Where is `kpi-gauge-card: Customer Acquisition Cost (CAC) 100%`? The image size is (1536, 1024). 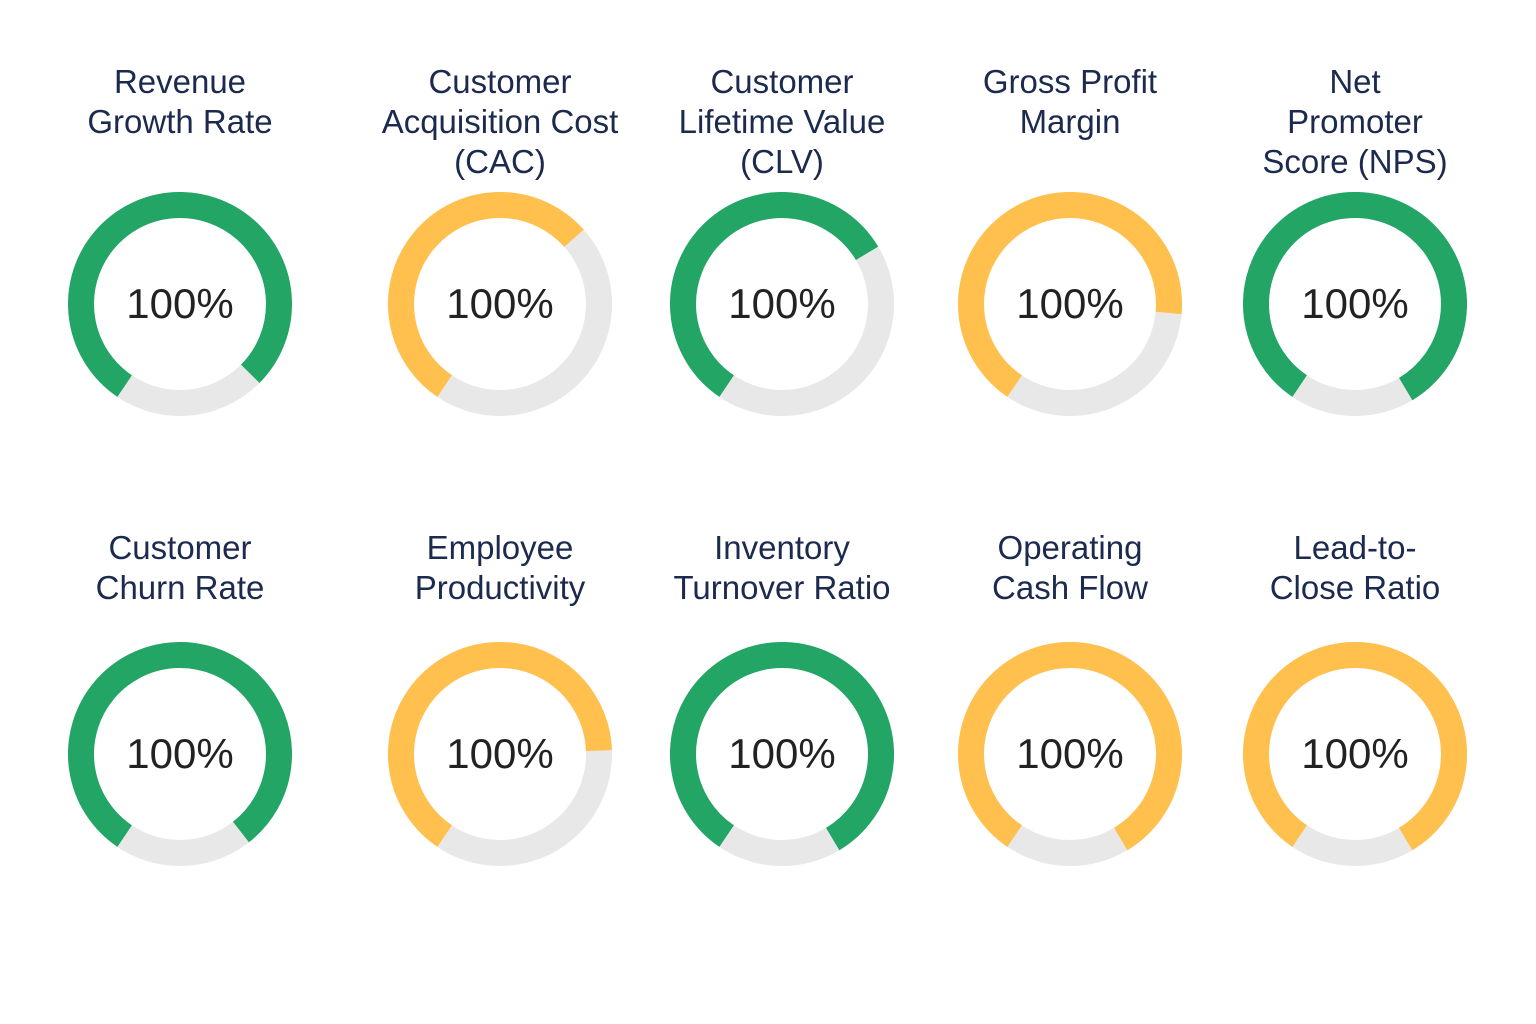 kpi-gauge-card: Customer Acquisition Cost (CAC) 100% is located at coordinates (500, 272).